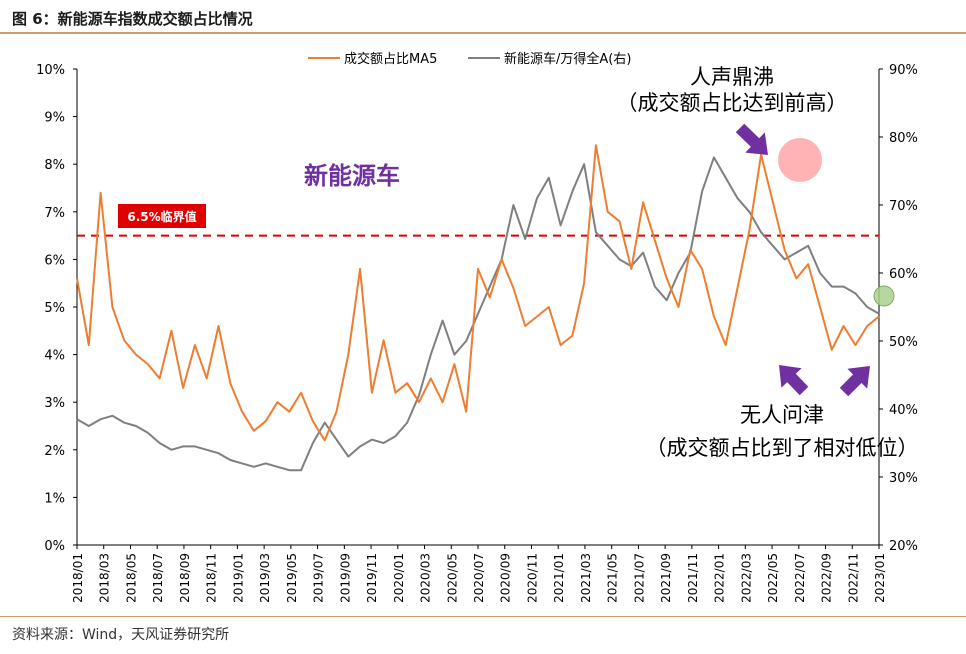 The image size is (966, 654). I want to click on right-tick-label: 50%, so click(903, 342).